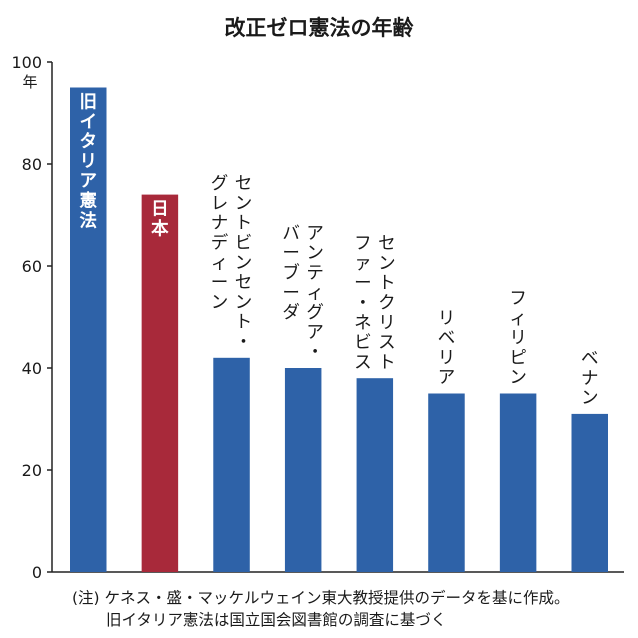 The height and width of the screenshot is (638, 638). I want to click on bar-label-char: タ, so click(89, 142).